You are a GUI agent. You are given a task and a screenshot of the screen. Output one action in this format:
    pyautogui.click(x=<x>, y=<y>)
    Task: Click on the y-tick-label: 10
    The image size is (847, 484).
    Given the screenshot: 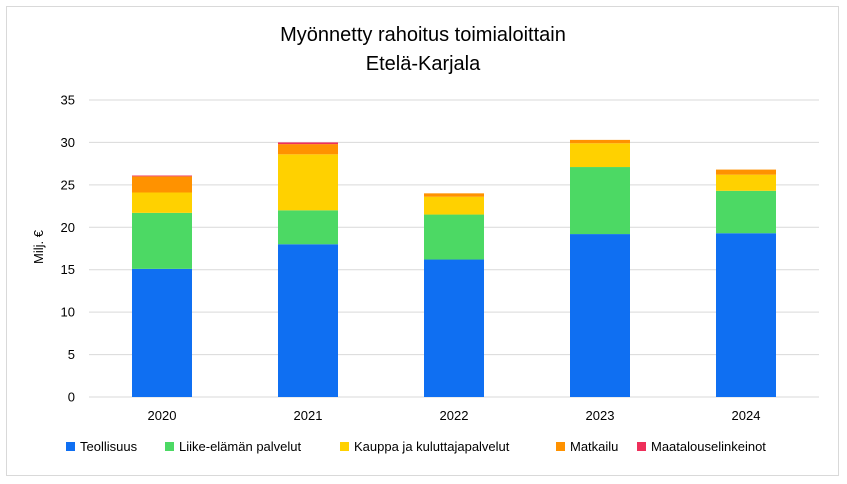 What is the action you would take?
    pyautogui.click(x=68, y=312)
    